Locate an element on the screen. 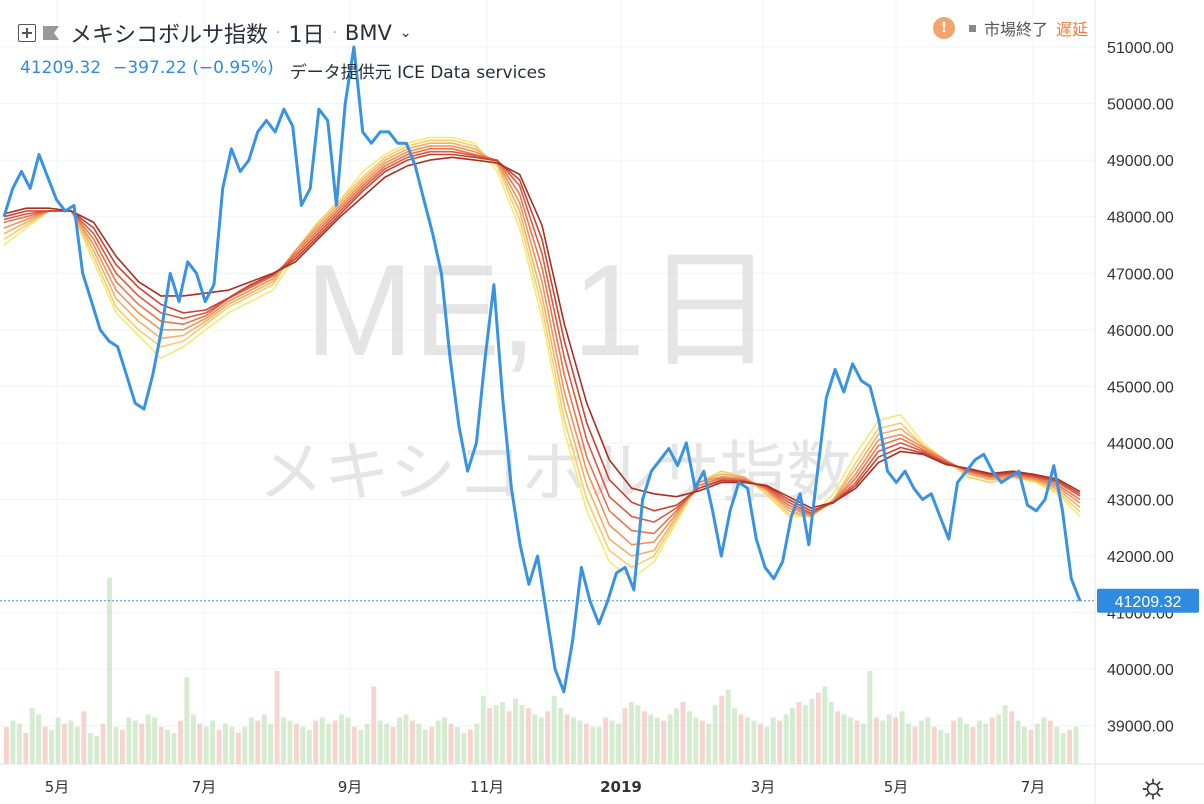  time-axis: 5月 7月 9月 11月 2019 3月 5月 7月 is located at coordinates (545, 787).